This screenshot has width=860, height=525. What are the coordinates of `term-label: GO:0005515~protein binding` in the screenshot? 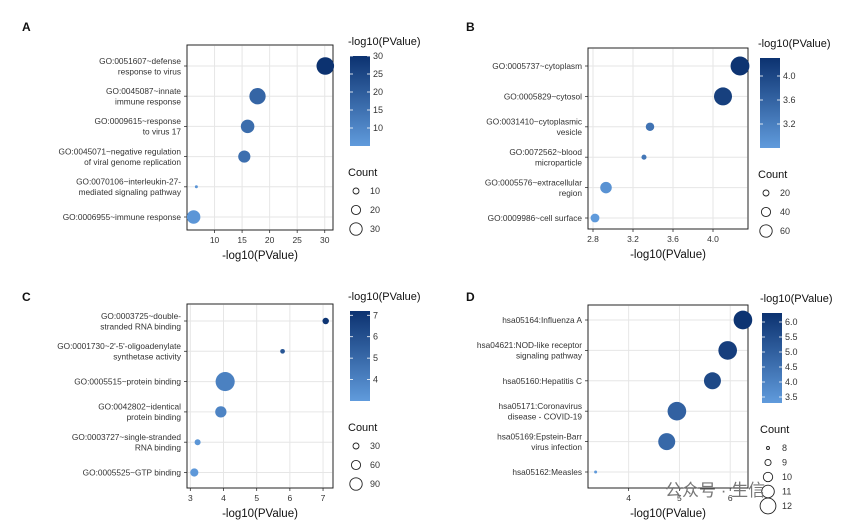 It's located at (127, 382).